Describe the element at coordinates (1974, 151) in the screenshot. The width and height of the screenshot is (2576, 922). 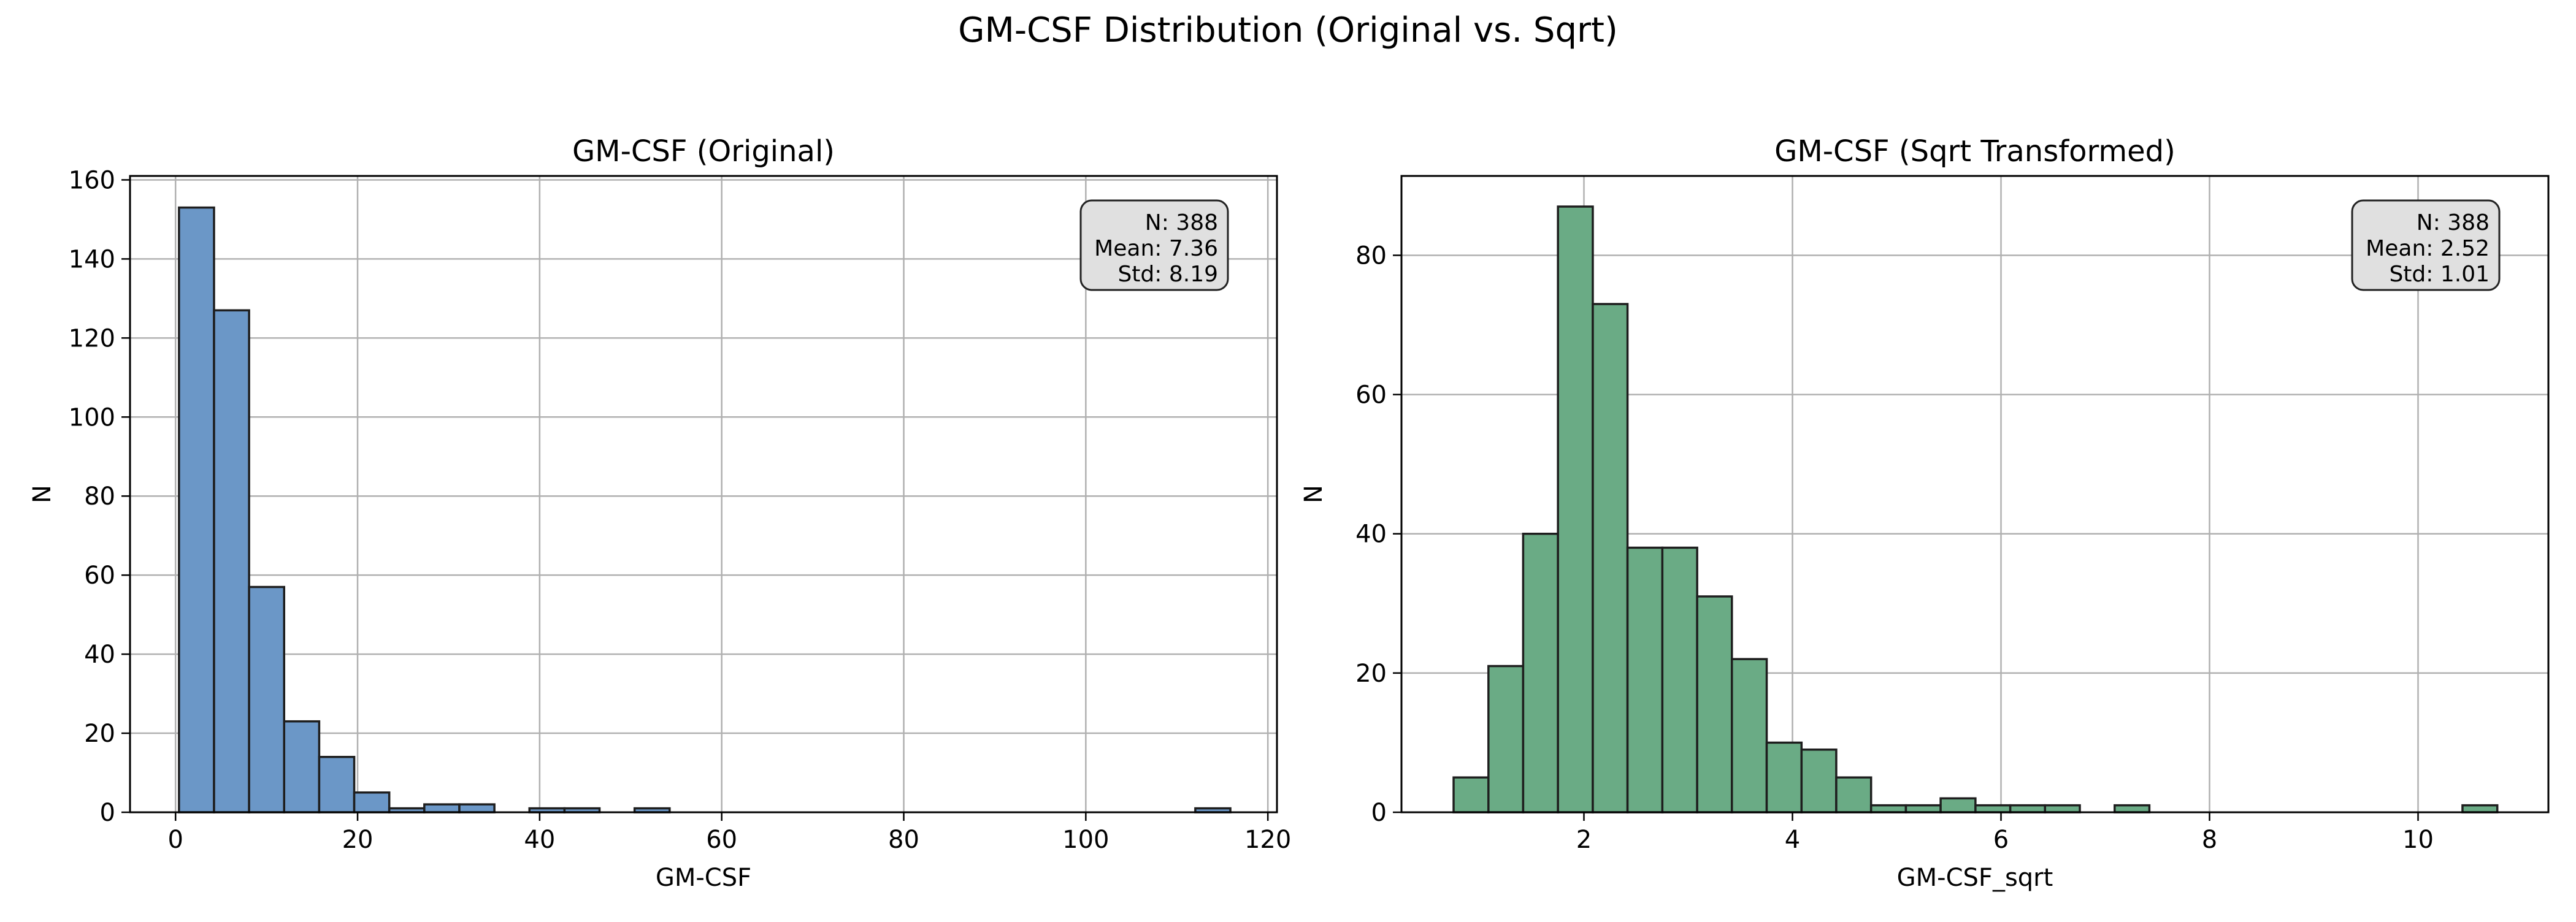
I see `subplot-title: GM-CSF (Sqrt Transformed)` at that location.